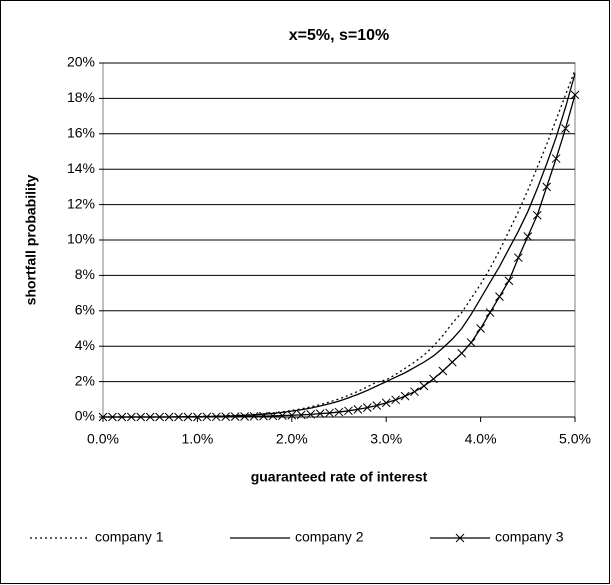 The width and height of the screenshot is (611, 585). I want to click on x-tick-label: 0.0%, so click(103, 439).